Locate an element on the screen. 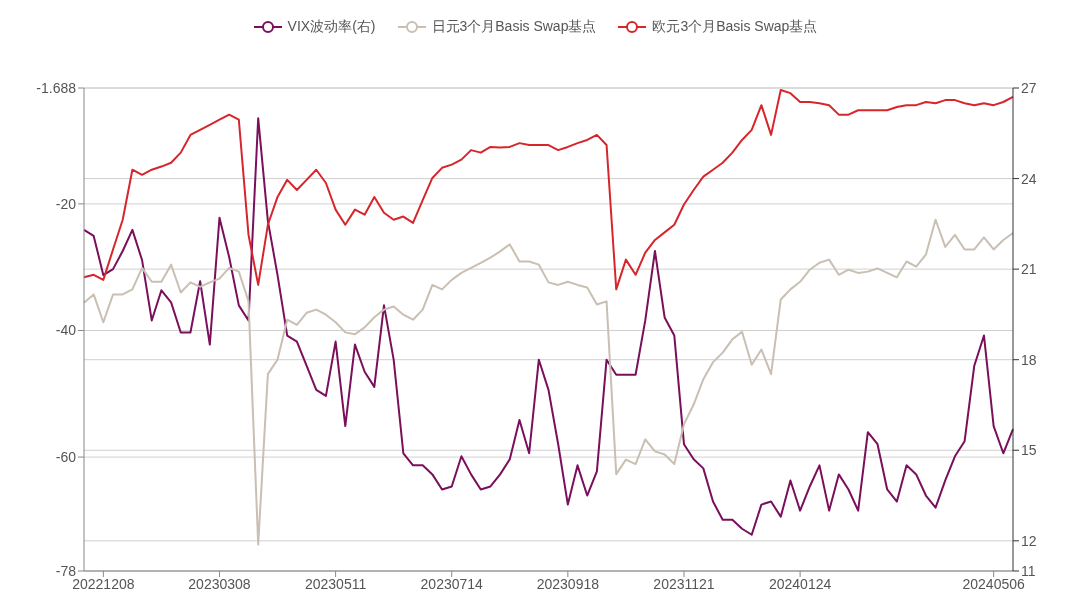  y-tick-label: -60 is located at coordinates (66, 457).